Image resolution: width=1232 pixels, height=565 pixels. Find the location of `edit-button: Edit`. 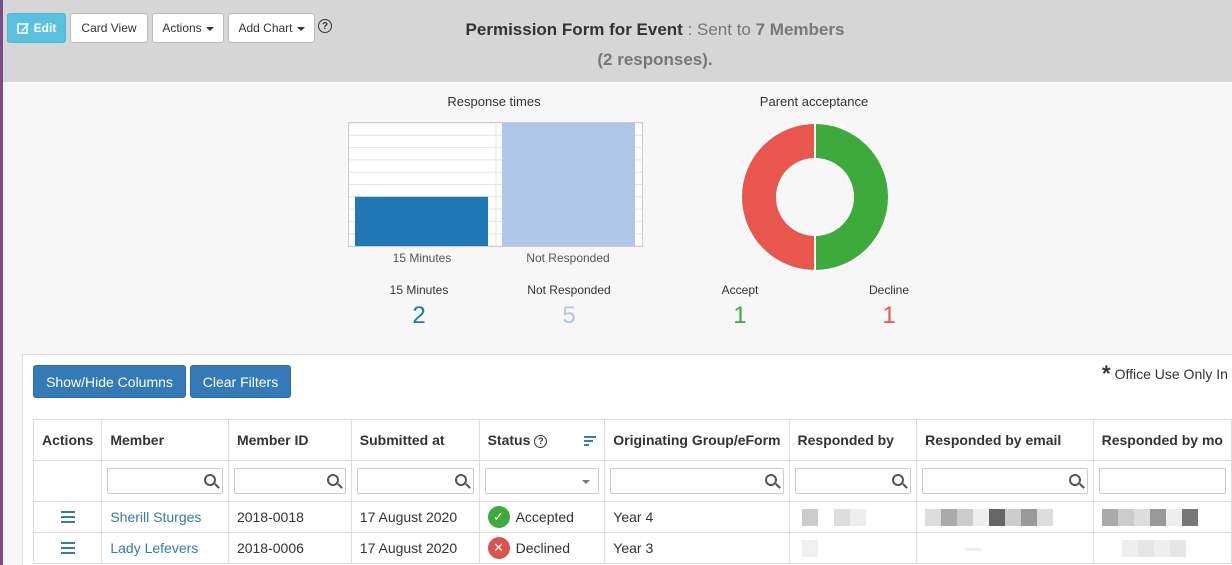

edit-button: Edit is located at coordinates (36, 28).